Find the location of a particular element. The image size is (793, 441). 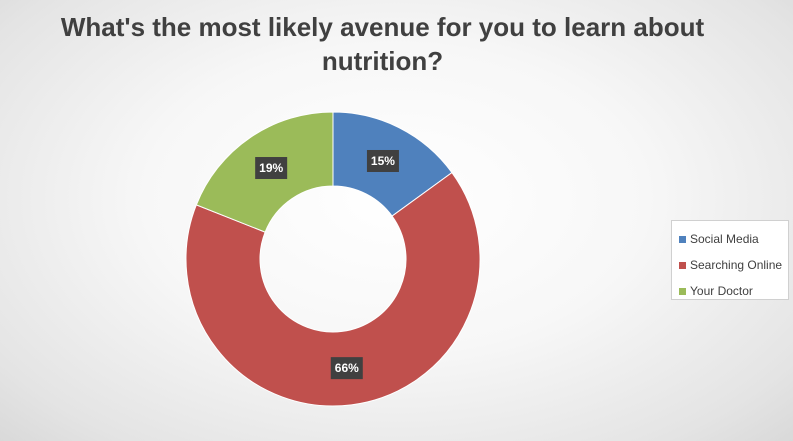

legend-item-social-media: Social Media is located at coordinates (733, 239).